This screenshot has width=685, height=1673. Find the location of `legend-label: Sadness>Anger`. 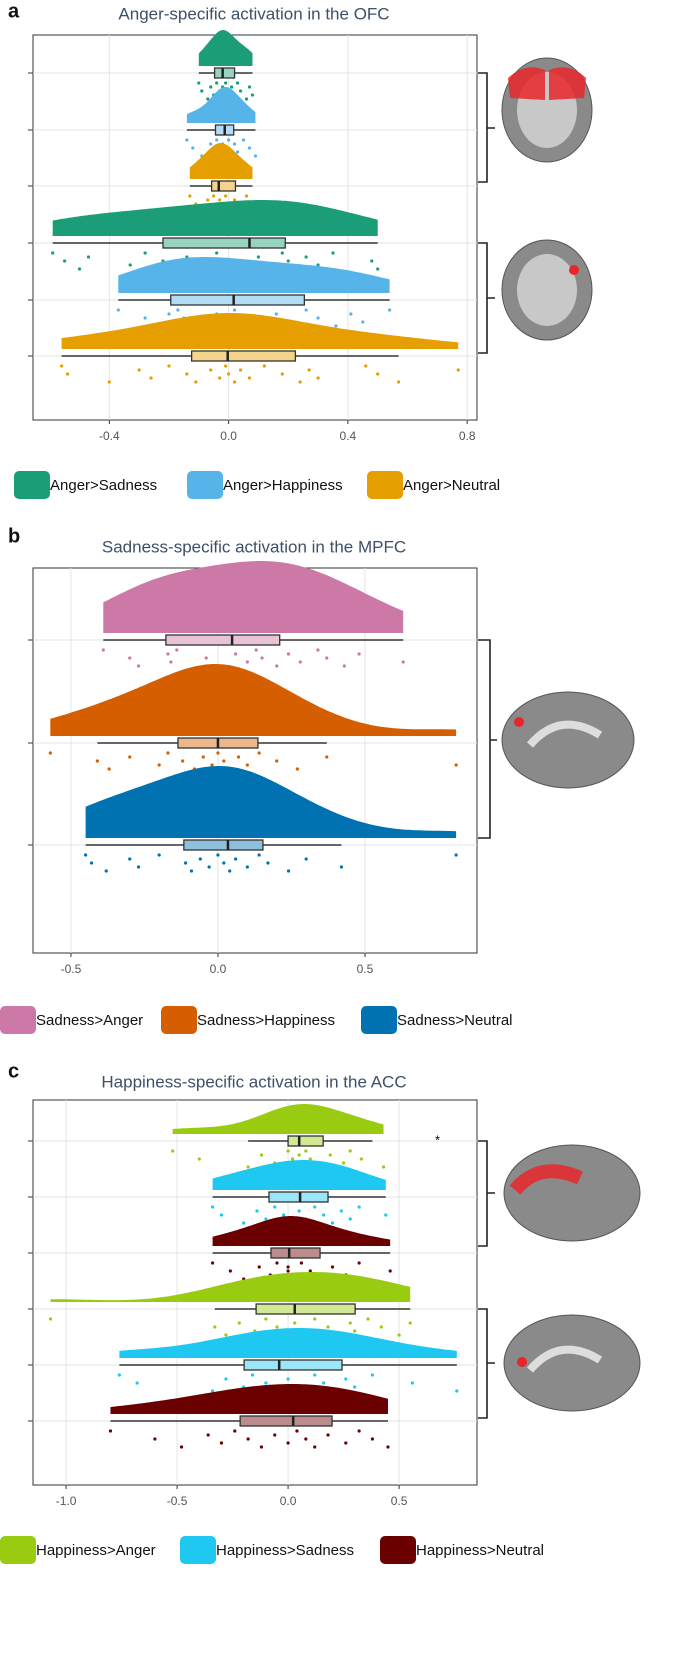

legend-label: Sadness>Anger is located at coordinates (89, 1020).